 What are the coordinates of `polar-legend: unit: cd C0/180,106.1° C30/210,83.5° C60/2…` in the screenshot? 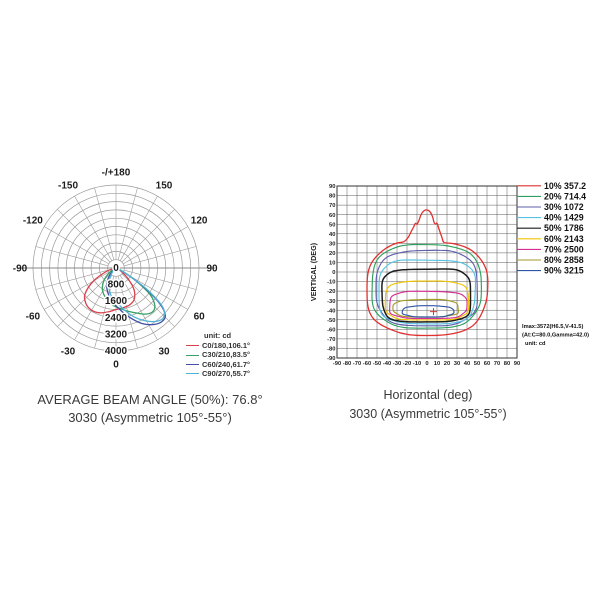 It's located at (244, 355).